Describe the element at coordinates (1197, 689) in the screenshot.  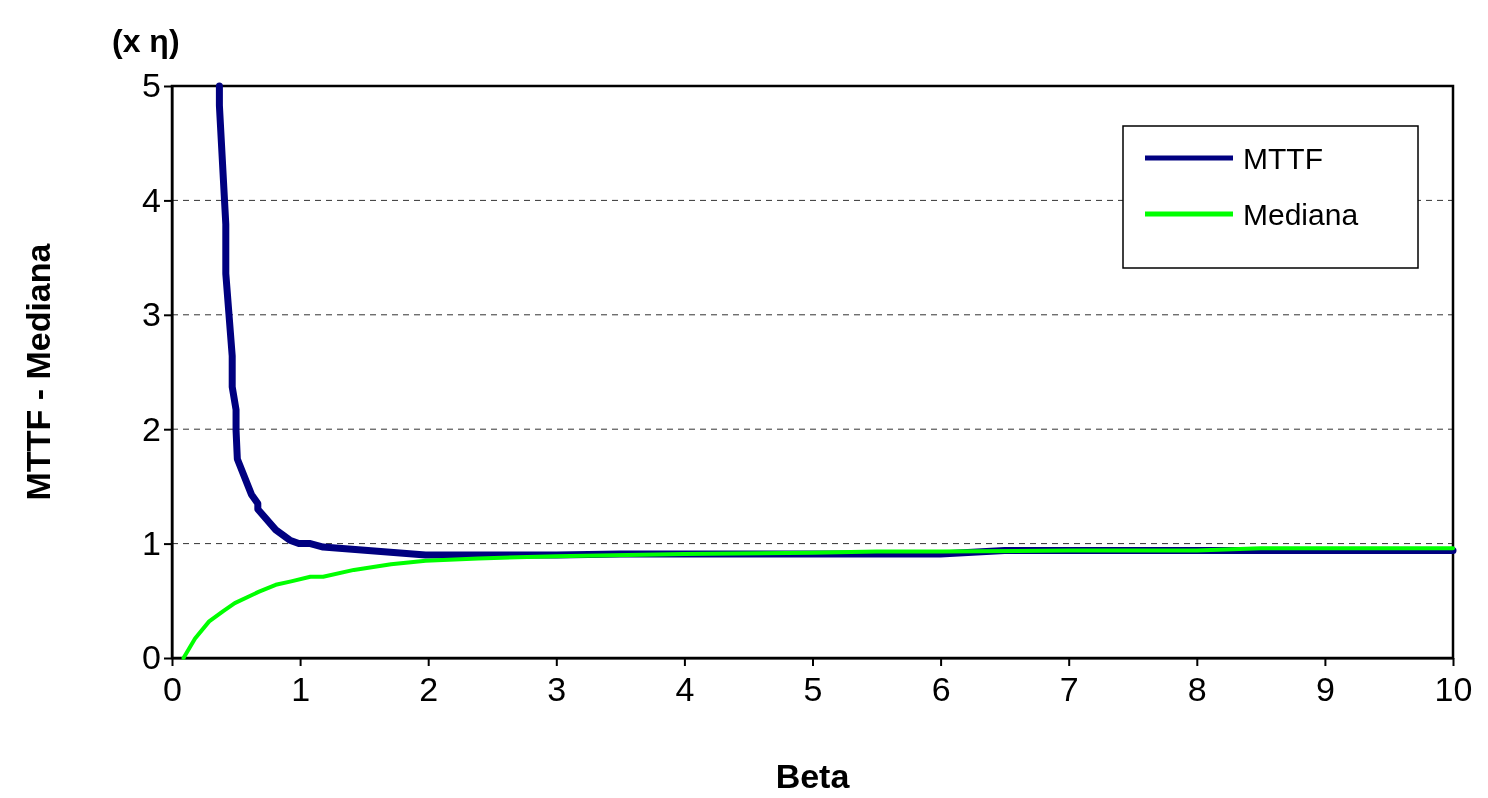
I see `x-tick-label: 8` at that location.